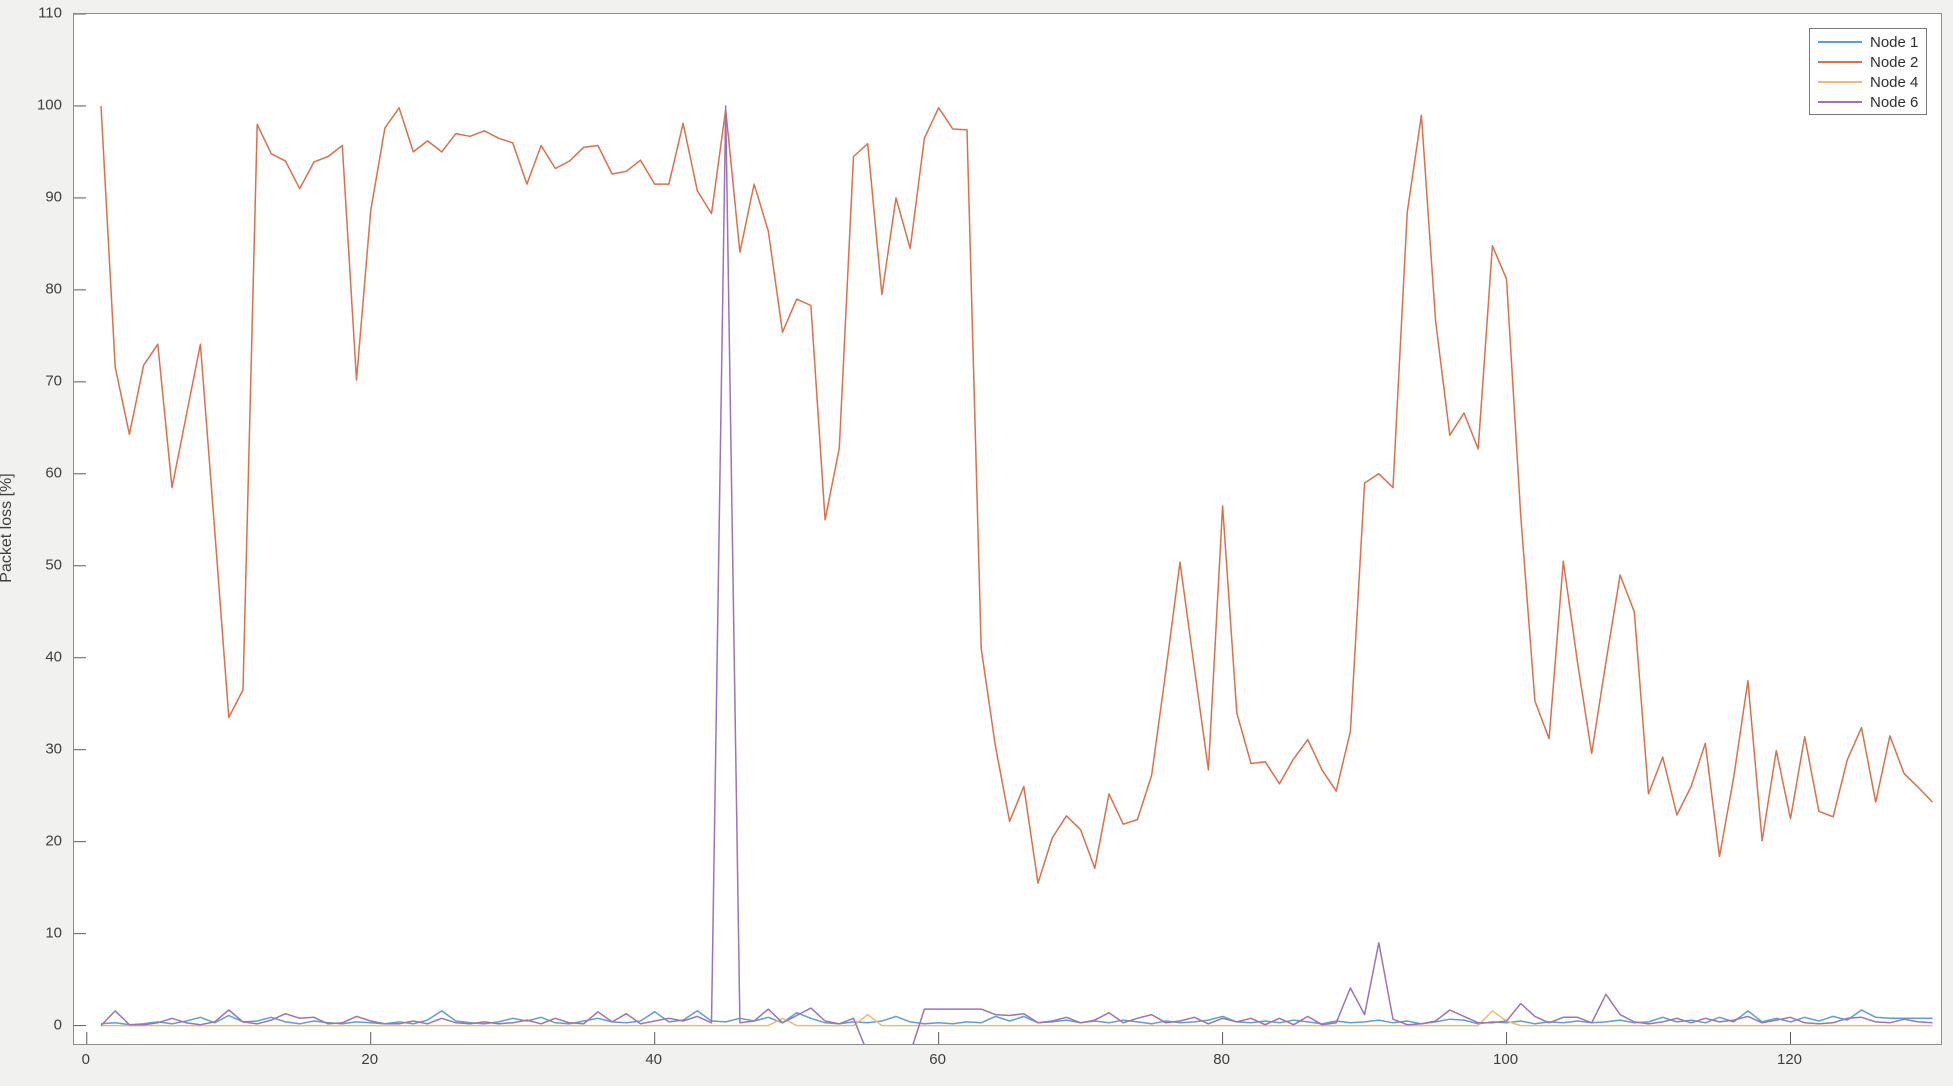 This screenshot has height=1086, width=1953. Describe the element at coordinates (57, 1025) in the screenshot. I see `y-tick-label: 0` at that location.